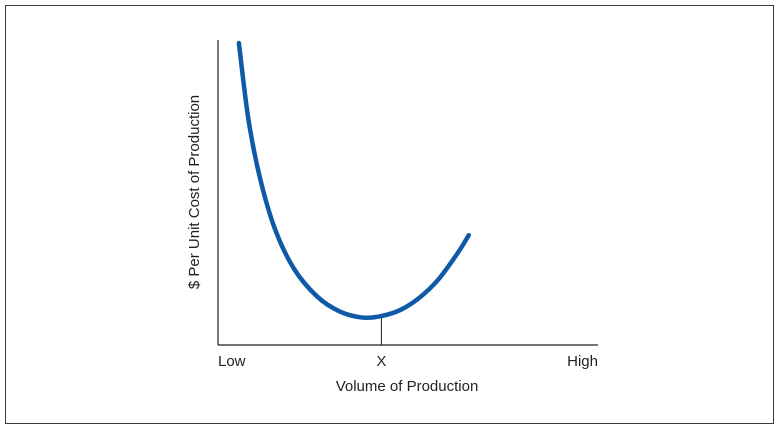  I want to click on x-tick-label-high: High, so click(582, 361).